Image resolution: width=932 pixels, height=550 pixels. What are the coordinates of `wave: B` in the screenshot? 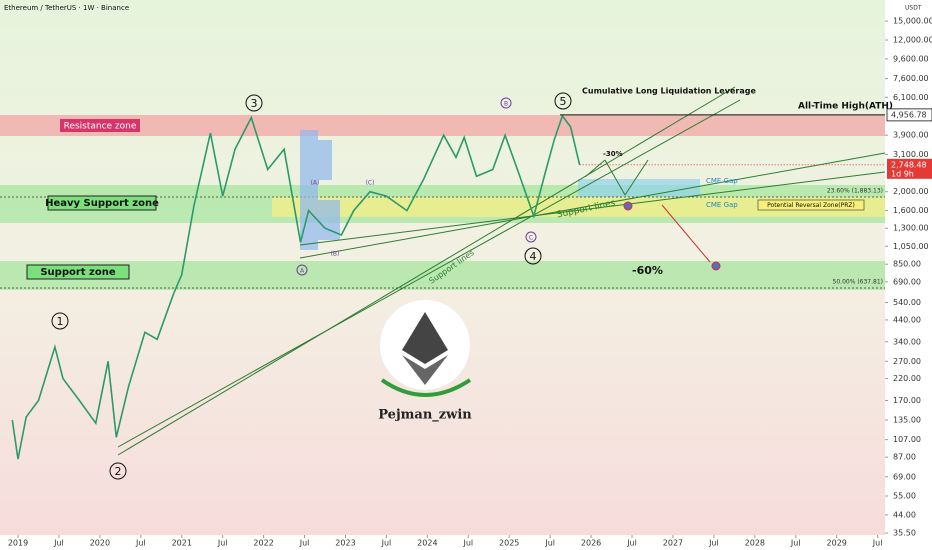 It's located at (506, 104).